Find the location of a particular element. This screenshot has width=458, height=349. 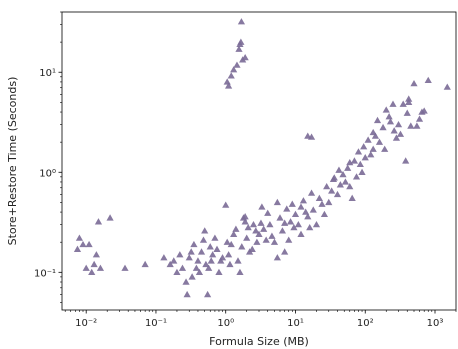

y-axis-label: Store+Restore Time (Seconds) is located at coordinates (12, 161).